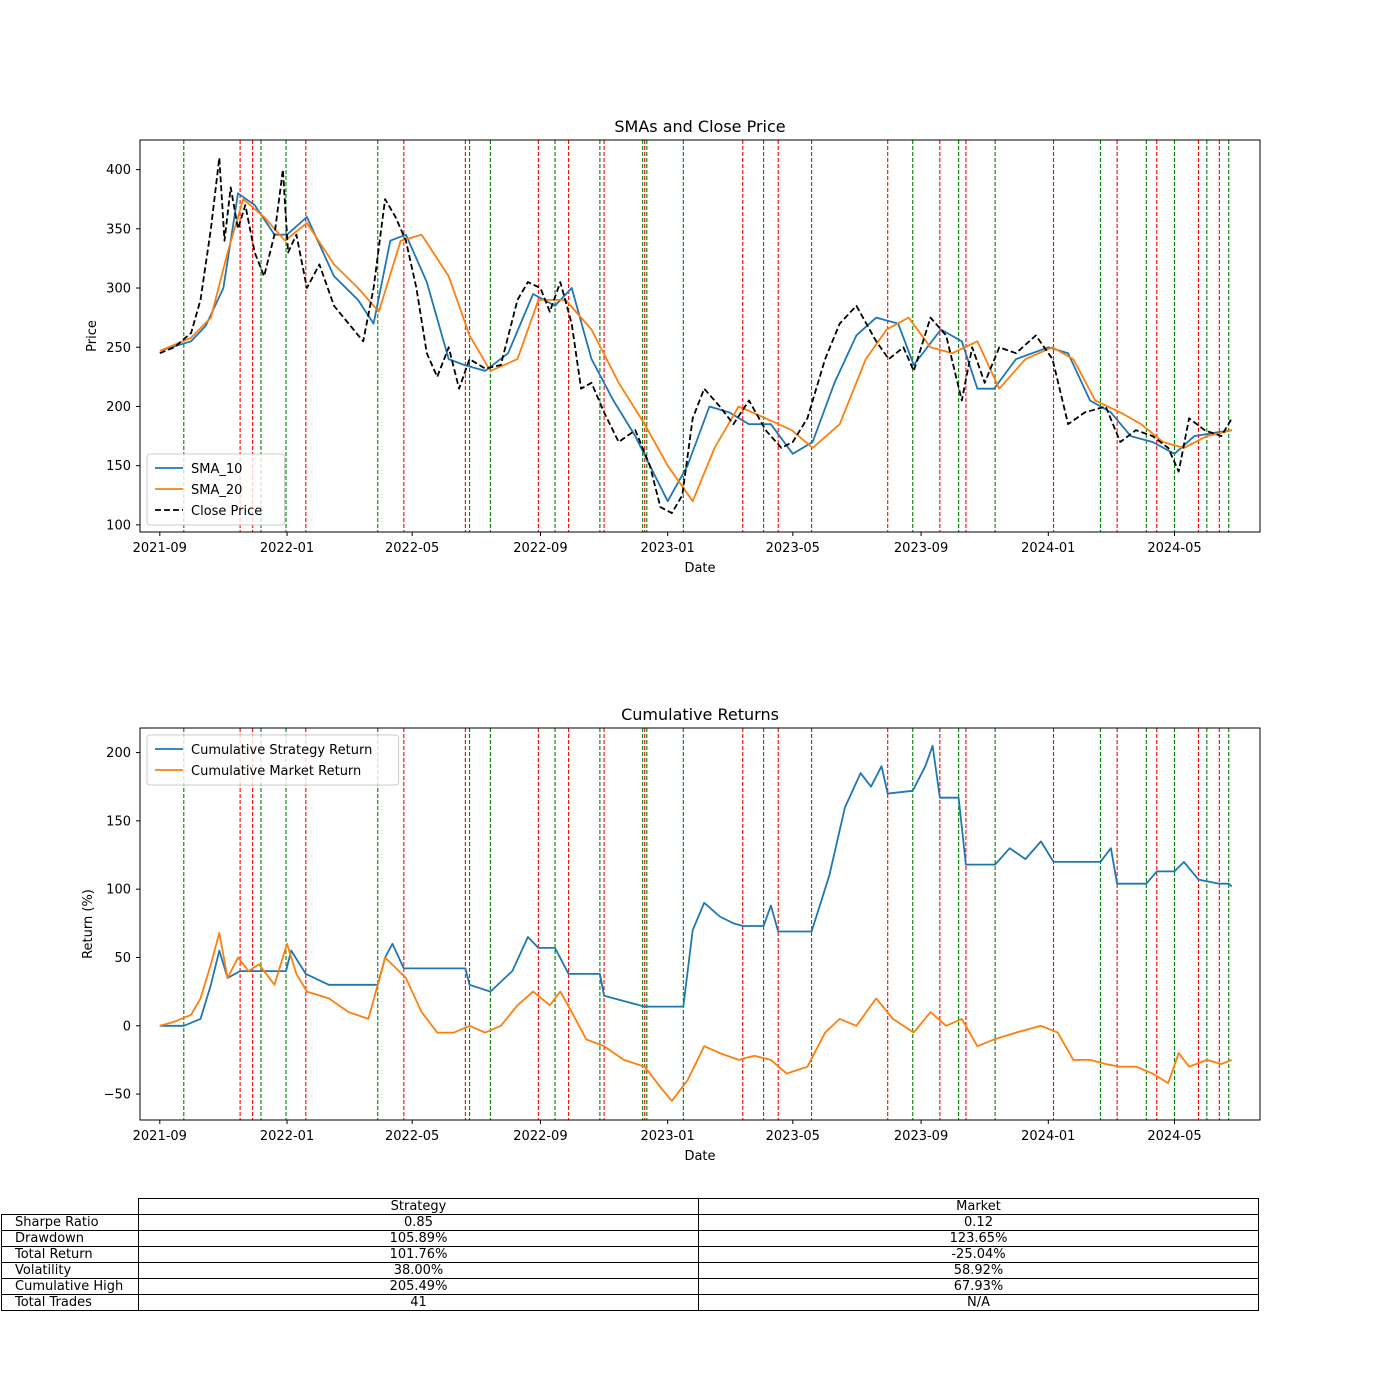 This screenshot has height=1400, width=1400. What do you see at coordinates (699, 126) in the screenshot?
I see `chart-title: SMAs and Close Price` at bounding box center [699, 126].